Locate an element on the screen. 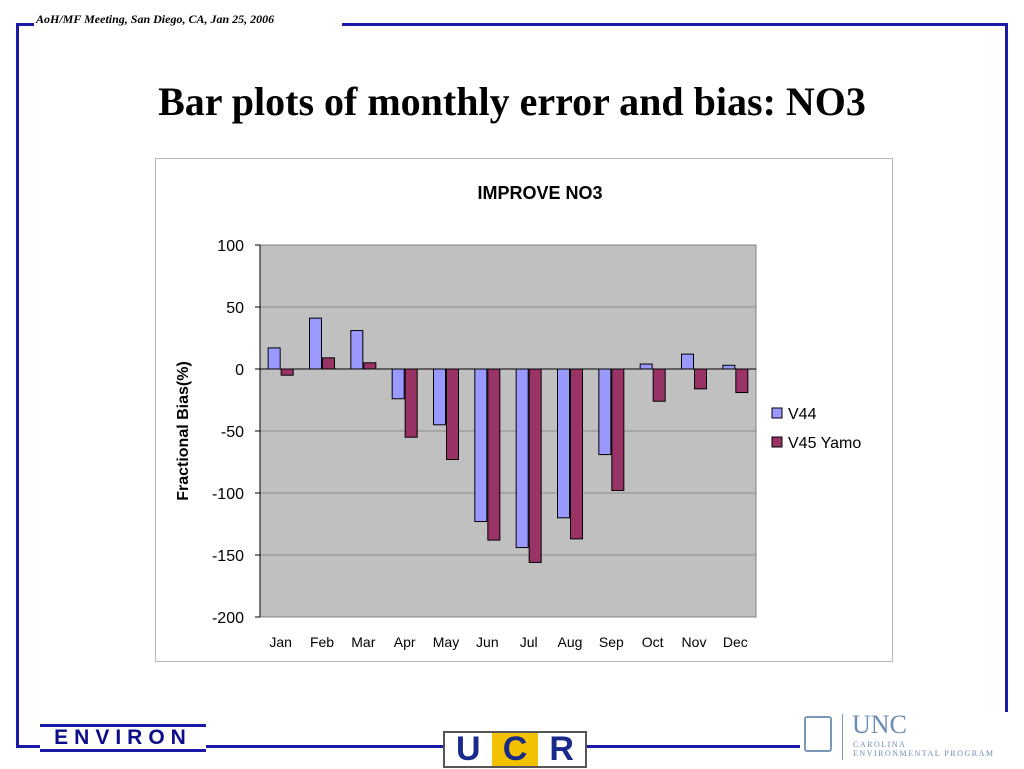 The image size is (1024, 769). y-tick-label: -150 is located at coordinates (228, 556).